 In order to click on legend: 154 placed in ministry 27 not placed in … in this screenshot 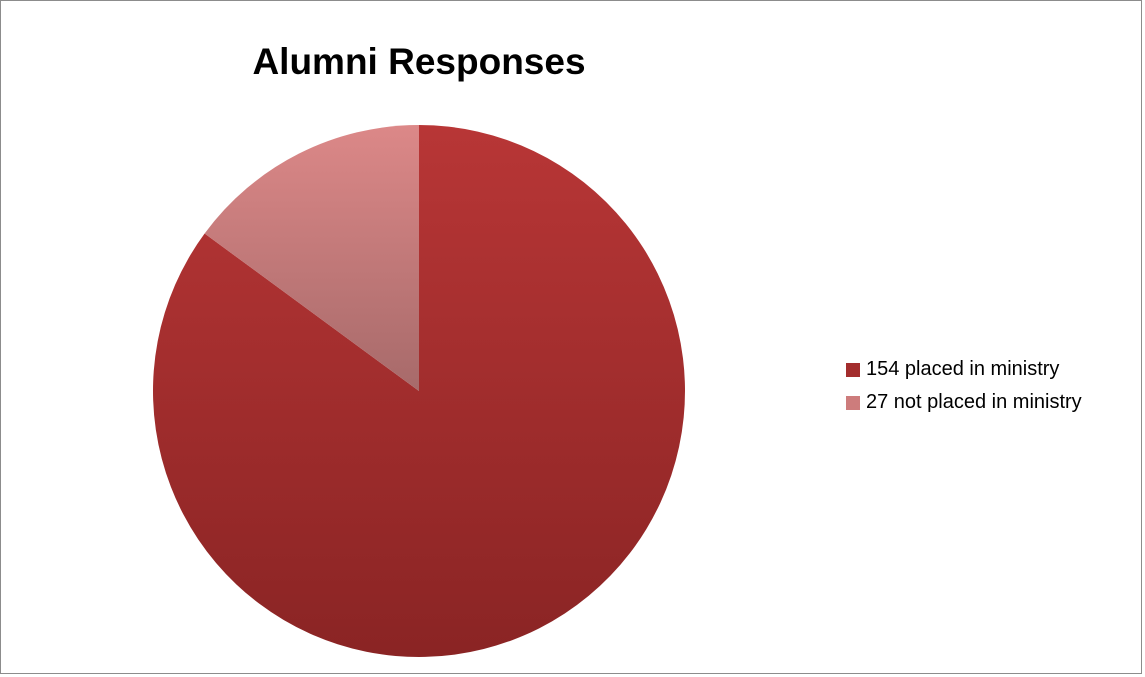, I will do `click(964, 386)`.